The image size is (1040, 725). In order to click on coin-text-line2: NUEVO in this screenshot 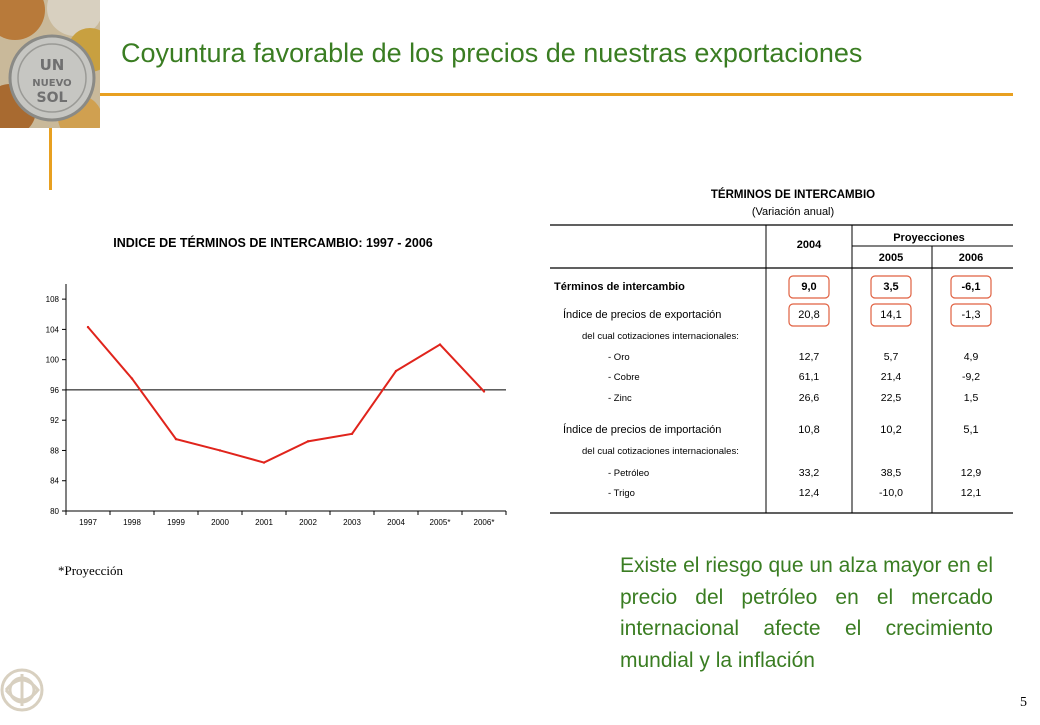, I will do `click(51, 83)`.